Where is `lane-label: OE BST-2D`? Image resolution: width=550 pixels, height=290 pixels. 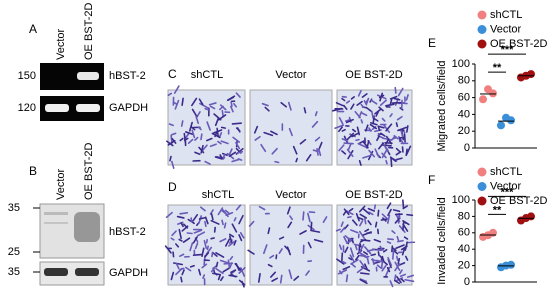
lane-label: OE BST-2D is located at coordinates (89, 31).